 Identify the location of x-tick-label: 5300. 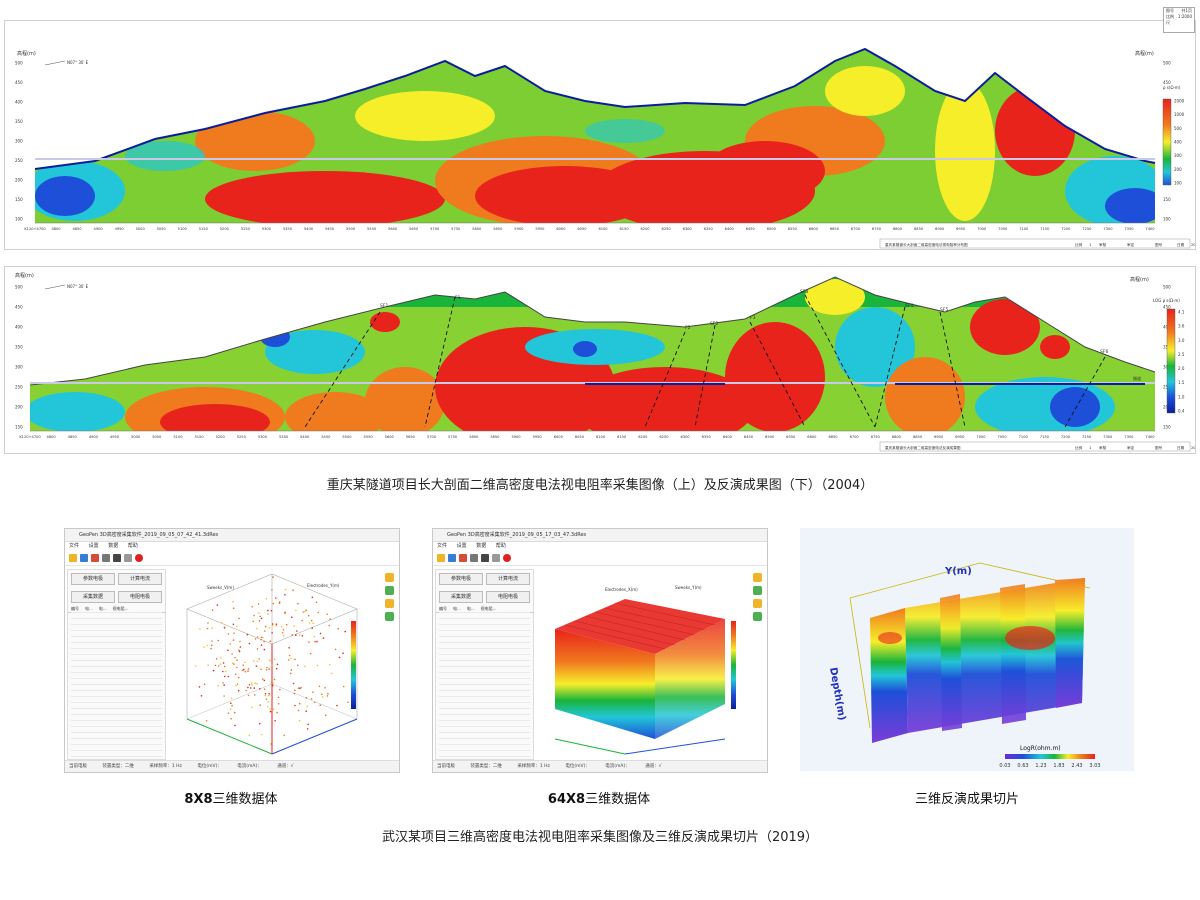
(267, 229).